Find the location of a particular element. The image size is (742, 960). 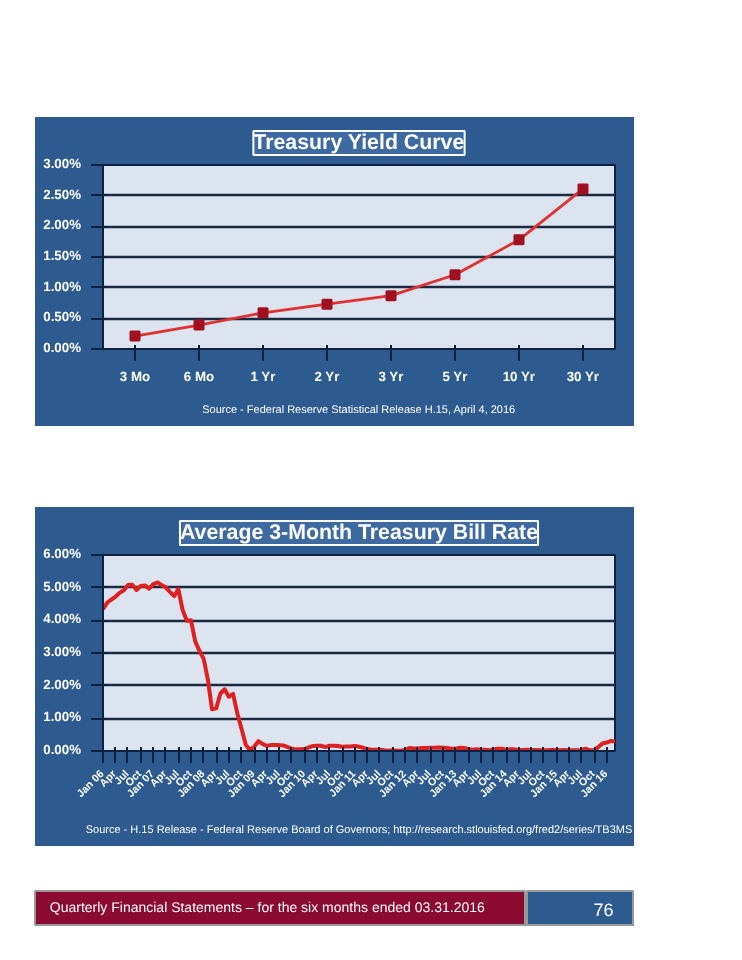

chart-title: Average 3-Month Treasury Bill Rate is located at coordinates (359, 533).